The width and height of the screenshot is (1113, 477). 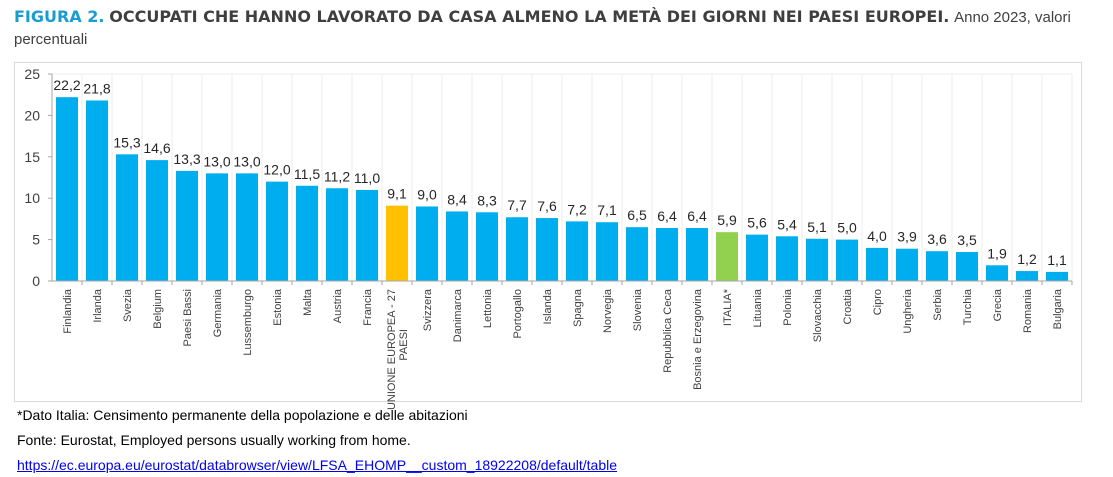 What do you see at coordinates (247, 227) in the screenshot?
I see `bar-lussemburgo` at bounding box center [247, 227].